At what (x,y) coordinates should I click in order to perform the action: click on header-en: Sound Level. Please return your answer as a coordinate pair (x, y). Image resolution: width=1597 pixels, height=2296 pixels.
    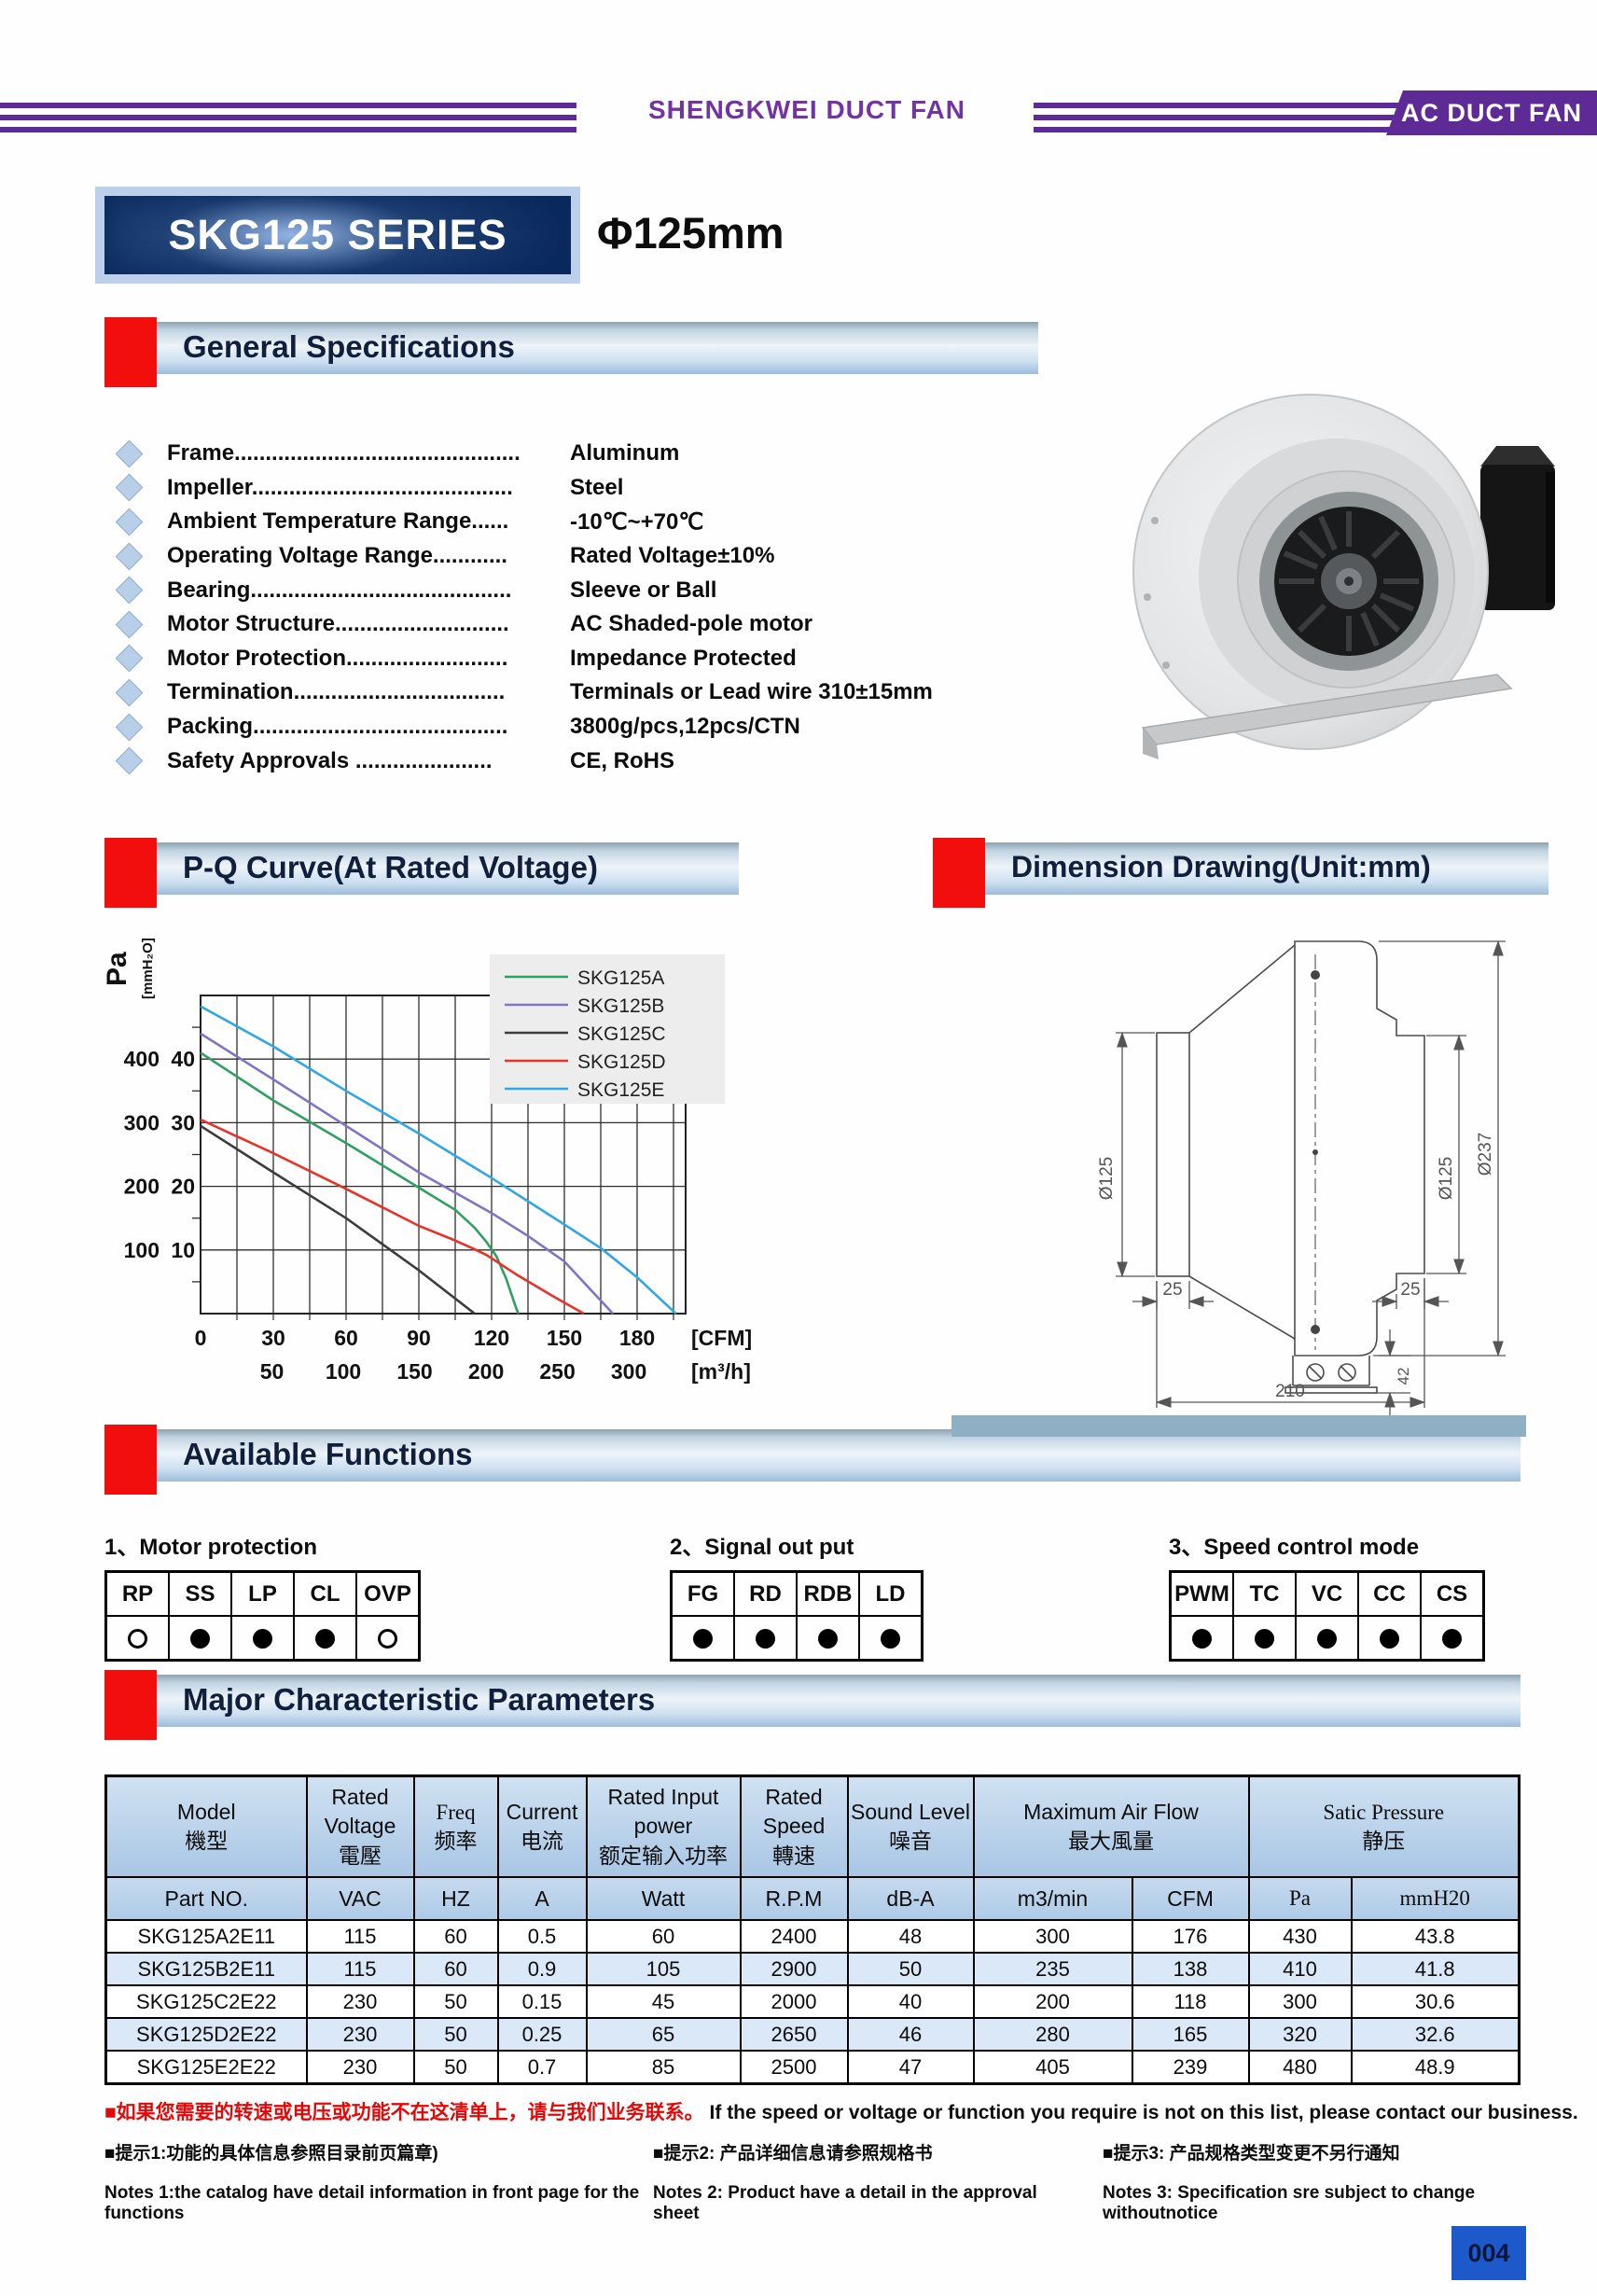
    Looking at the image, I should click on (911, 1811).